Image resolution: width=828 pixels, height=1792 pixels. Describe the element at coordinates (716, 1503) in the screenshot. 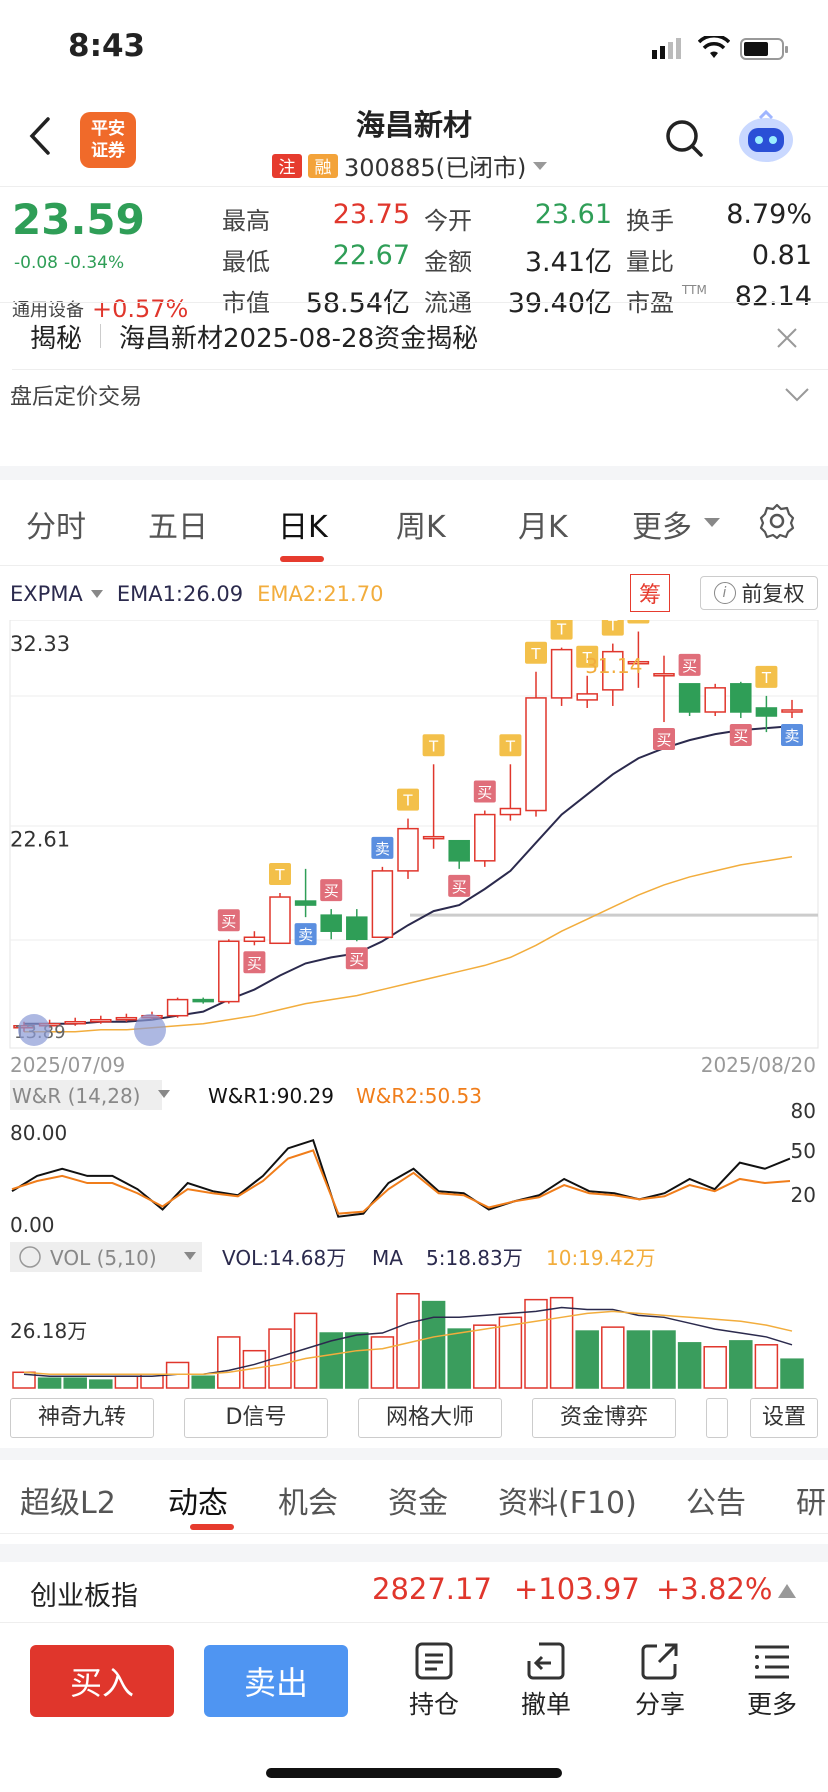

I see `subtab-5: 公告` at that location.